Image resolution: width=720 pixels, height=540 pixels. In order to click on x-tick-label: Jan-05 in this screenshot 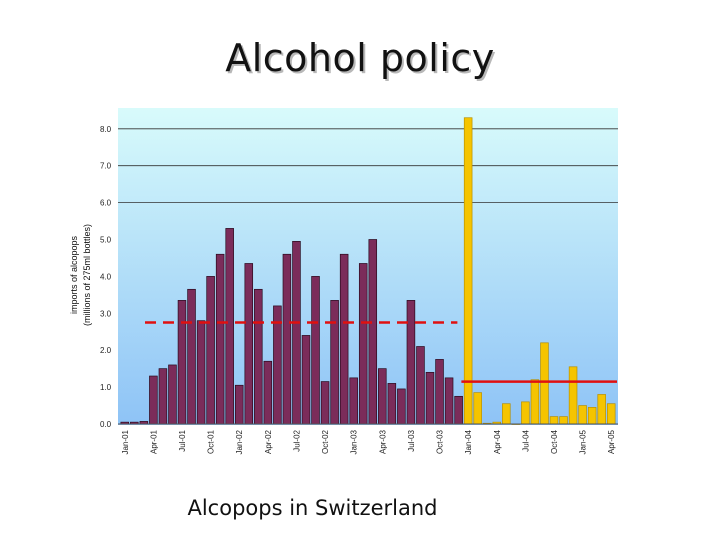, I will do `click(583, 441)`.